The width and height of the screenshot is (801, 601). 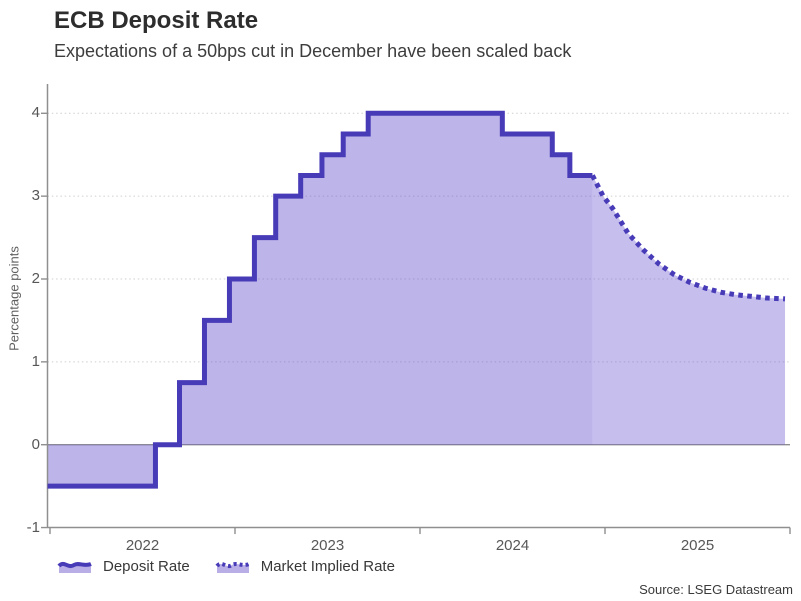 I want to click on x-tick-label: 2022, so click(x=142, y=545).